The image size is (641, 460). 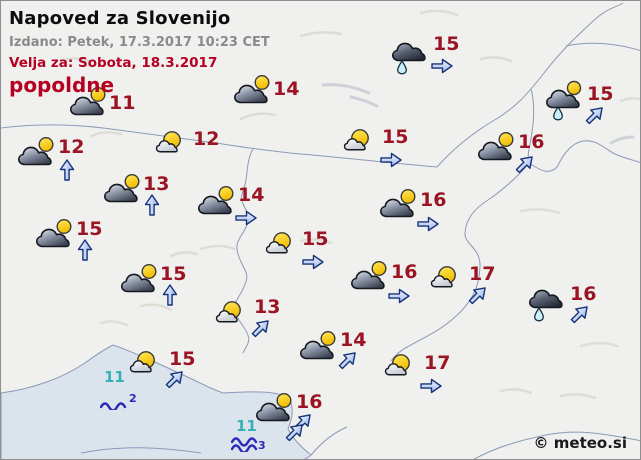 I want to click on temperature-label: 11, so click(x=122, y=103).